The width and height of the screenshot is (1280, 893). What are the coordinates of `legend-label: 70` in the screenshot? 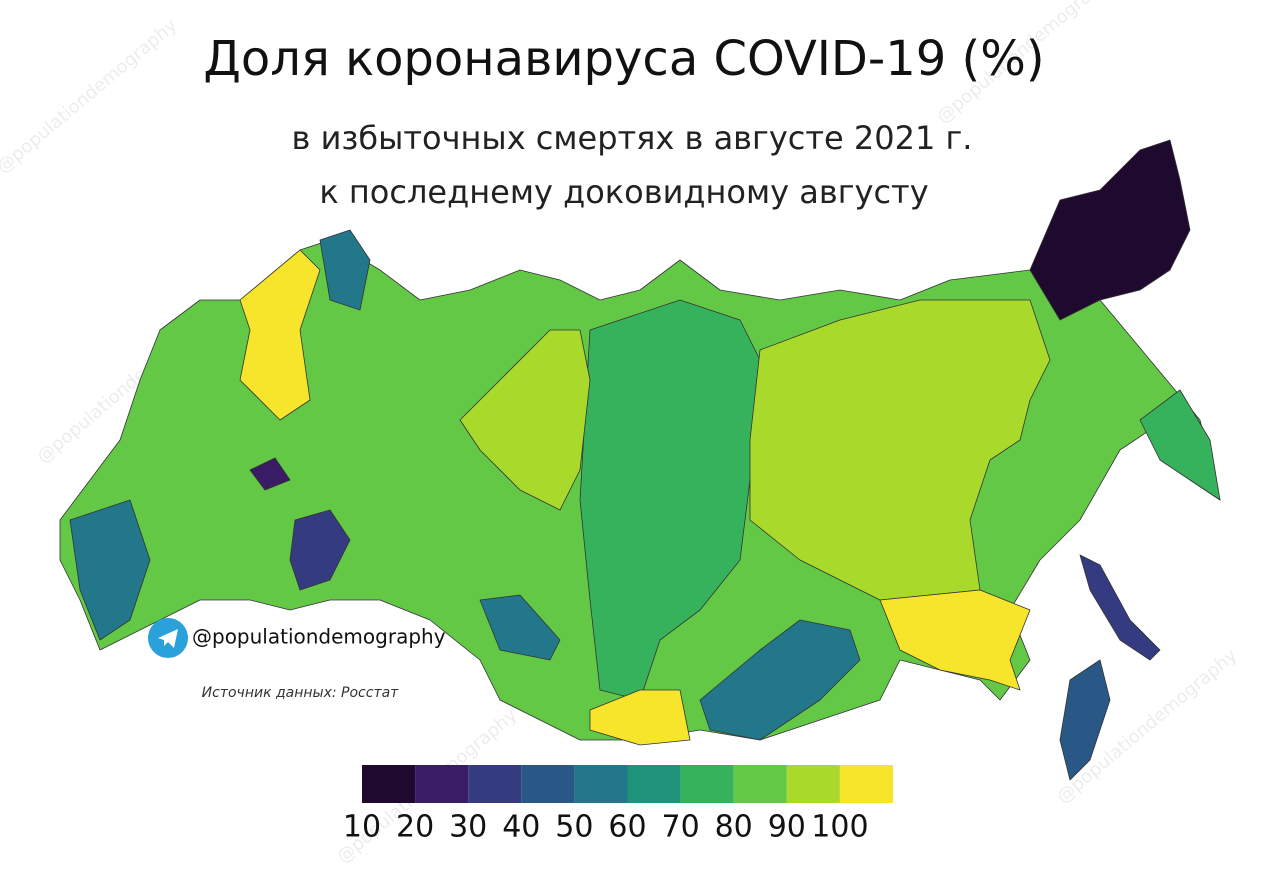 It's located at (681, 827).